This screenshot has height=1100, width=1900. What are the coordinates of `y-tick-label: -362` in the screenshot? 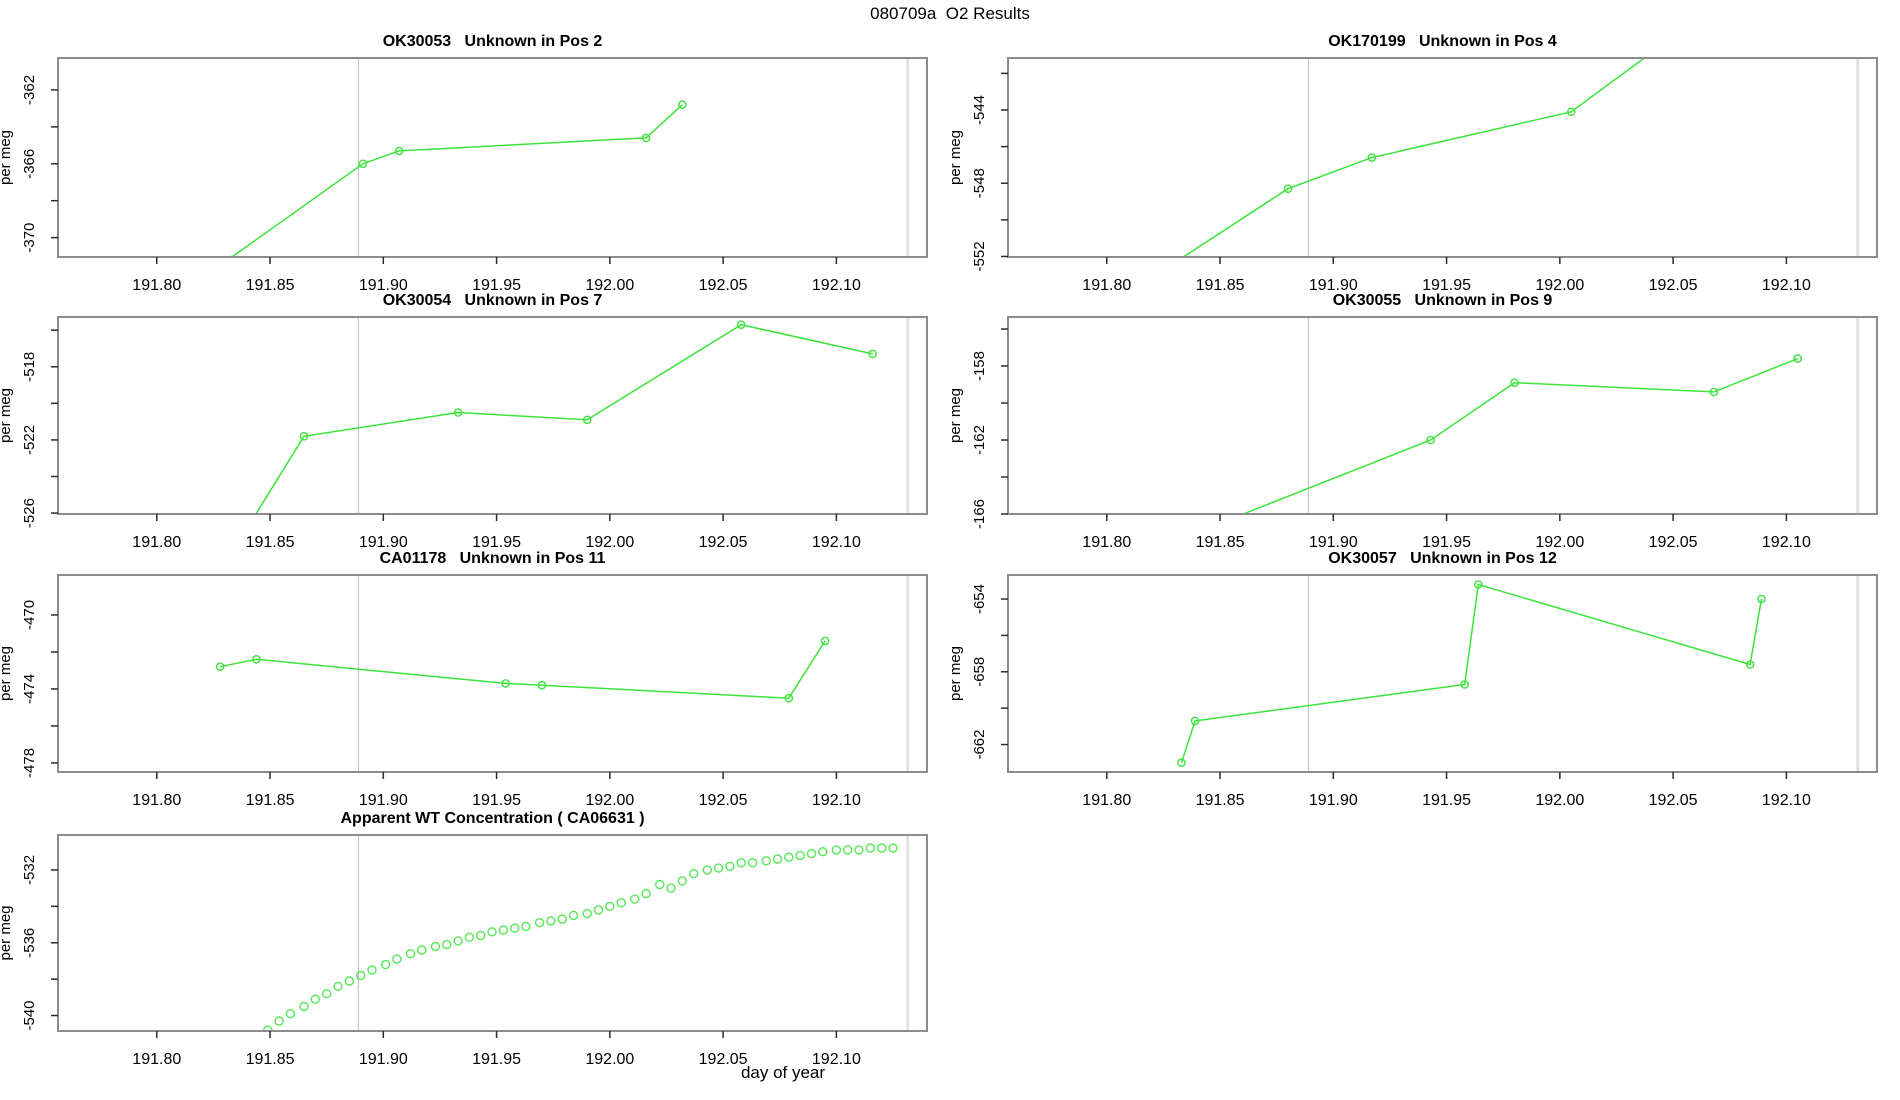 It's located at (29, 90).